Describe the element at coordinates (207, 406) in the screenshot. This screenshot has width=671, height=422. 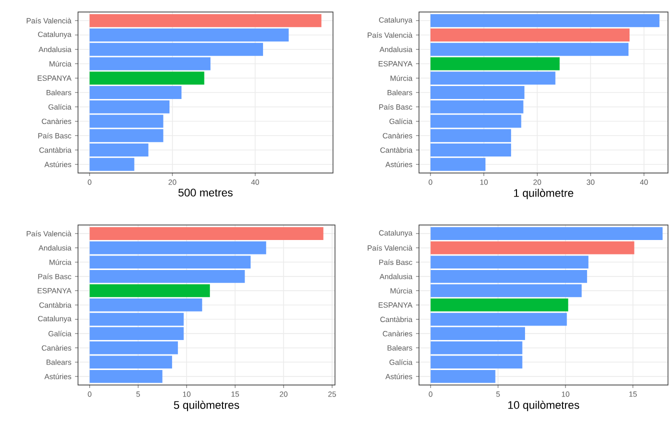
I see `x-axis-title: 5 quilòmetres` at that location.